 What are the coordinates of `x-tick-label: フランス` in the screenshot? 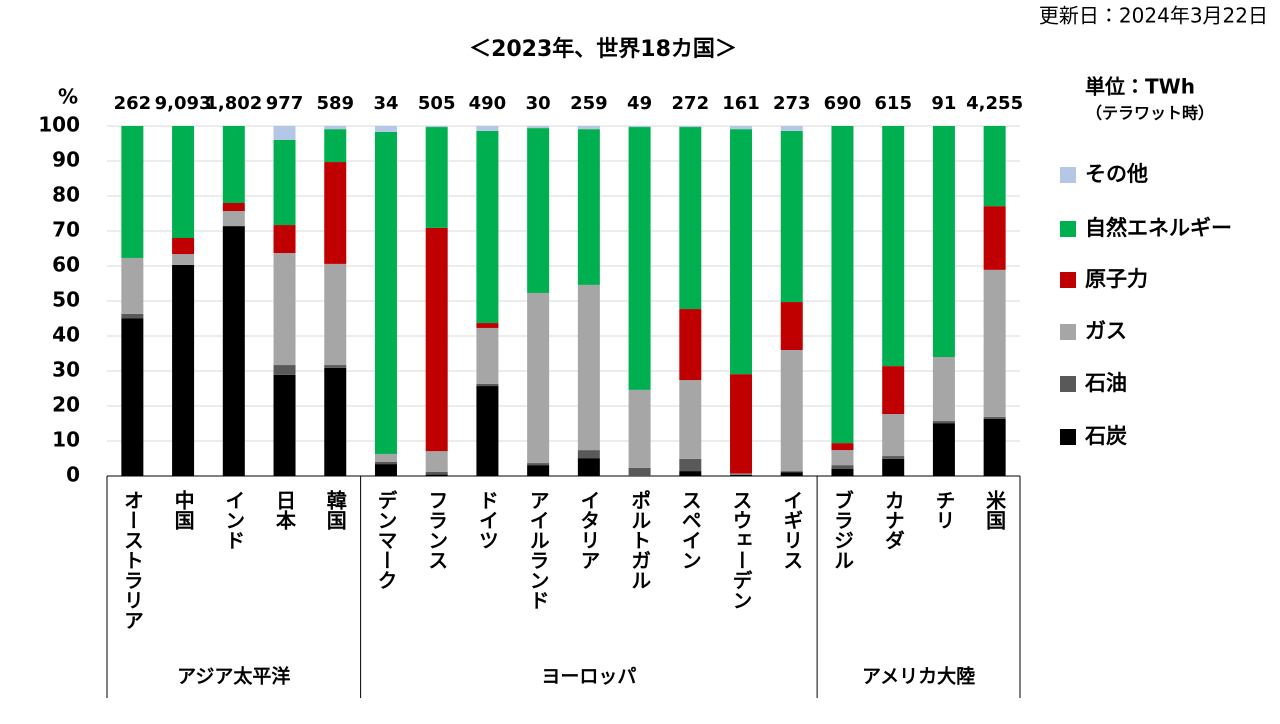 It's located at (437, 530).